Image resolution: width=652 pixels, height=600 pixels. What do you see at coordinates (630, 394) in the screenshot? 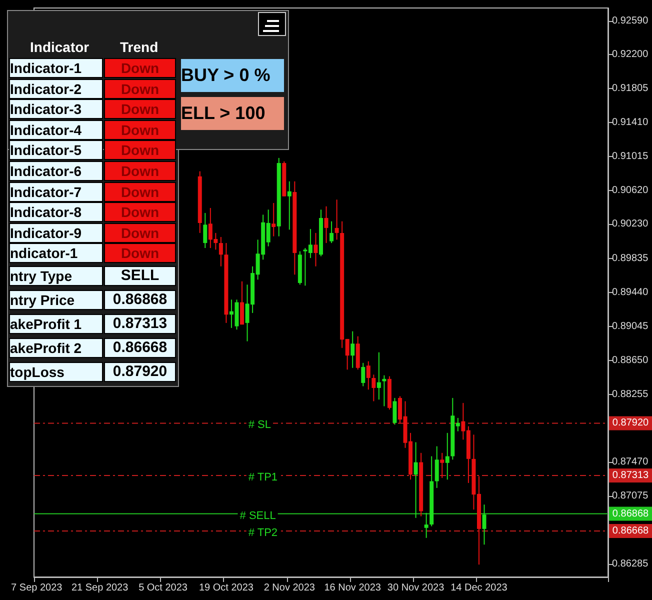
I see `y-tick-label: 0.88255` at bounding box center [630, 394].